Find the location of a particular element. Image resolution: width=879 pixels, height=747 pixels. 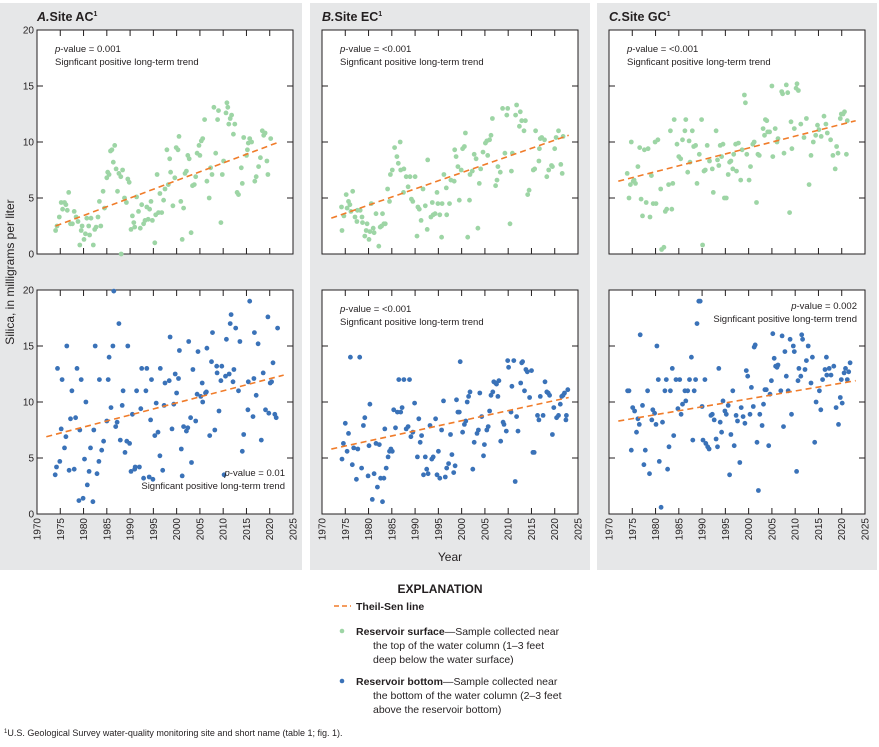

trend-annotation: Signficant positive long-term trend is located at coordinates (213, 486).